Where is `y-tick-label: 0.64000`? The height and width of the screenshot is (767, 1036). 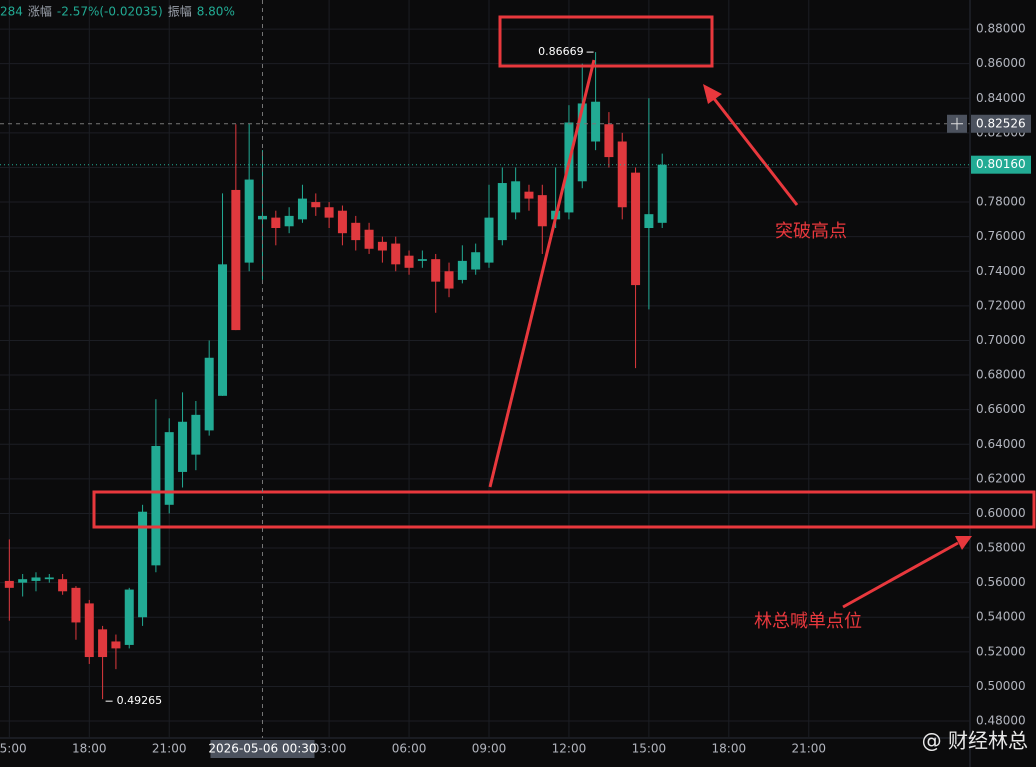
y-tick-label: 0.64000 is located at coordinates (1001, 444).